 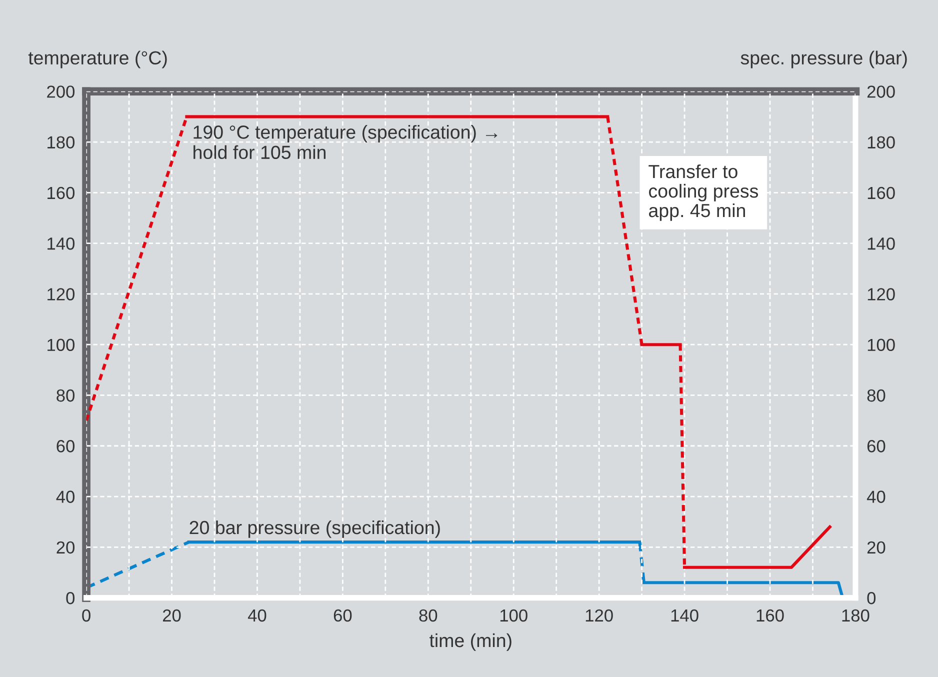 I want to click on x-tick-label: 20, so click(x=171, y=615).